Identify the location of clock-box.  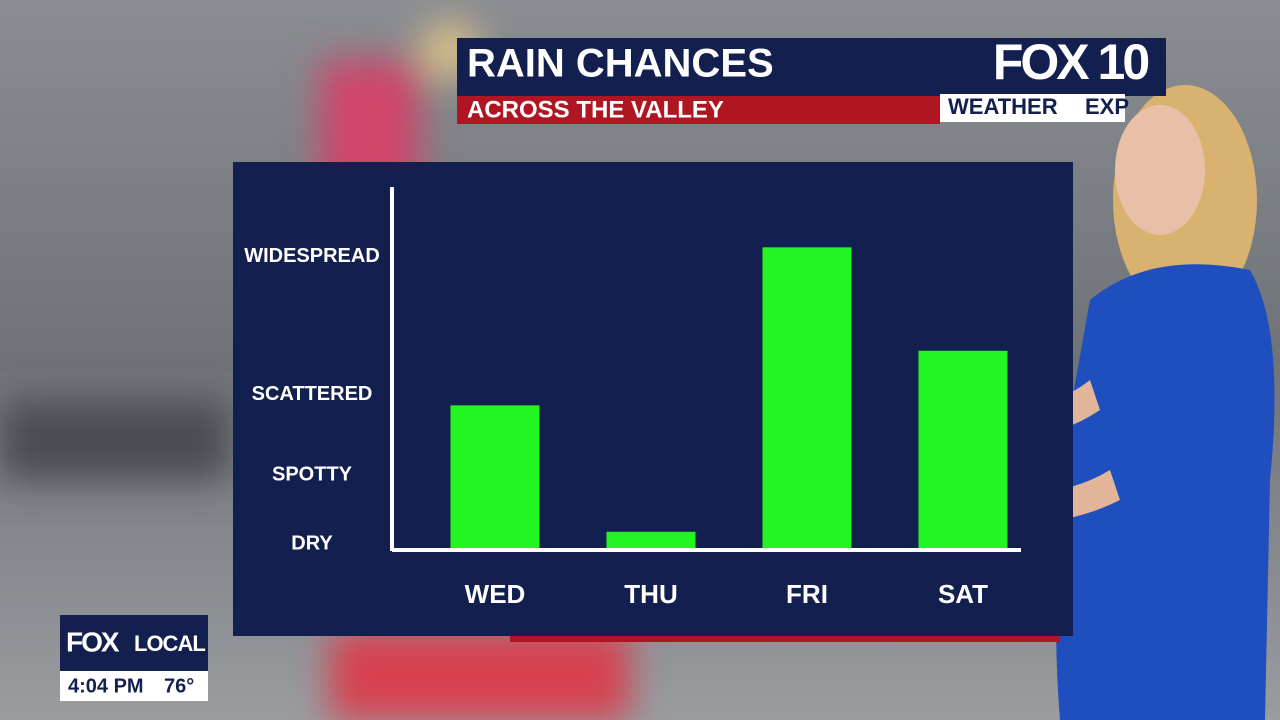
(134, 686).